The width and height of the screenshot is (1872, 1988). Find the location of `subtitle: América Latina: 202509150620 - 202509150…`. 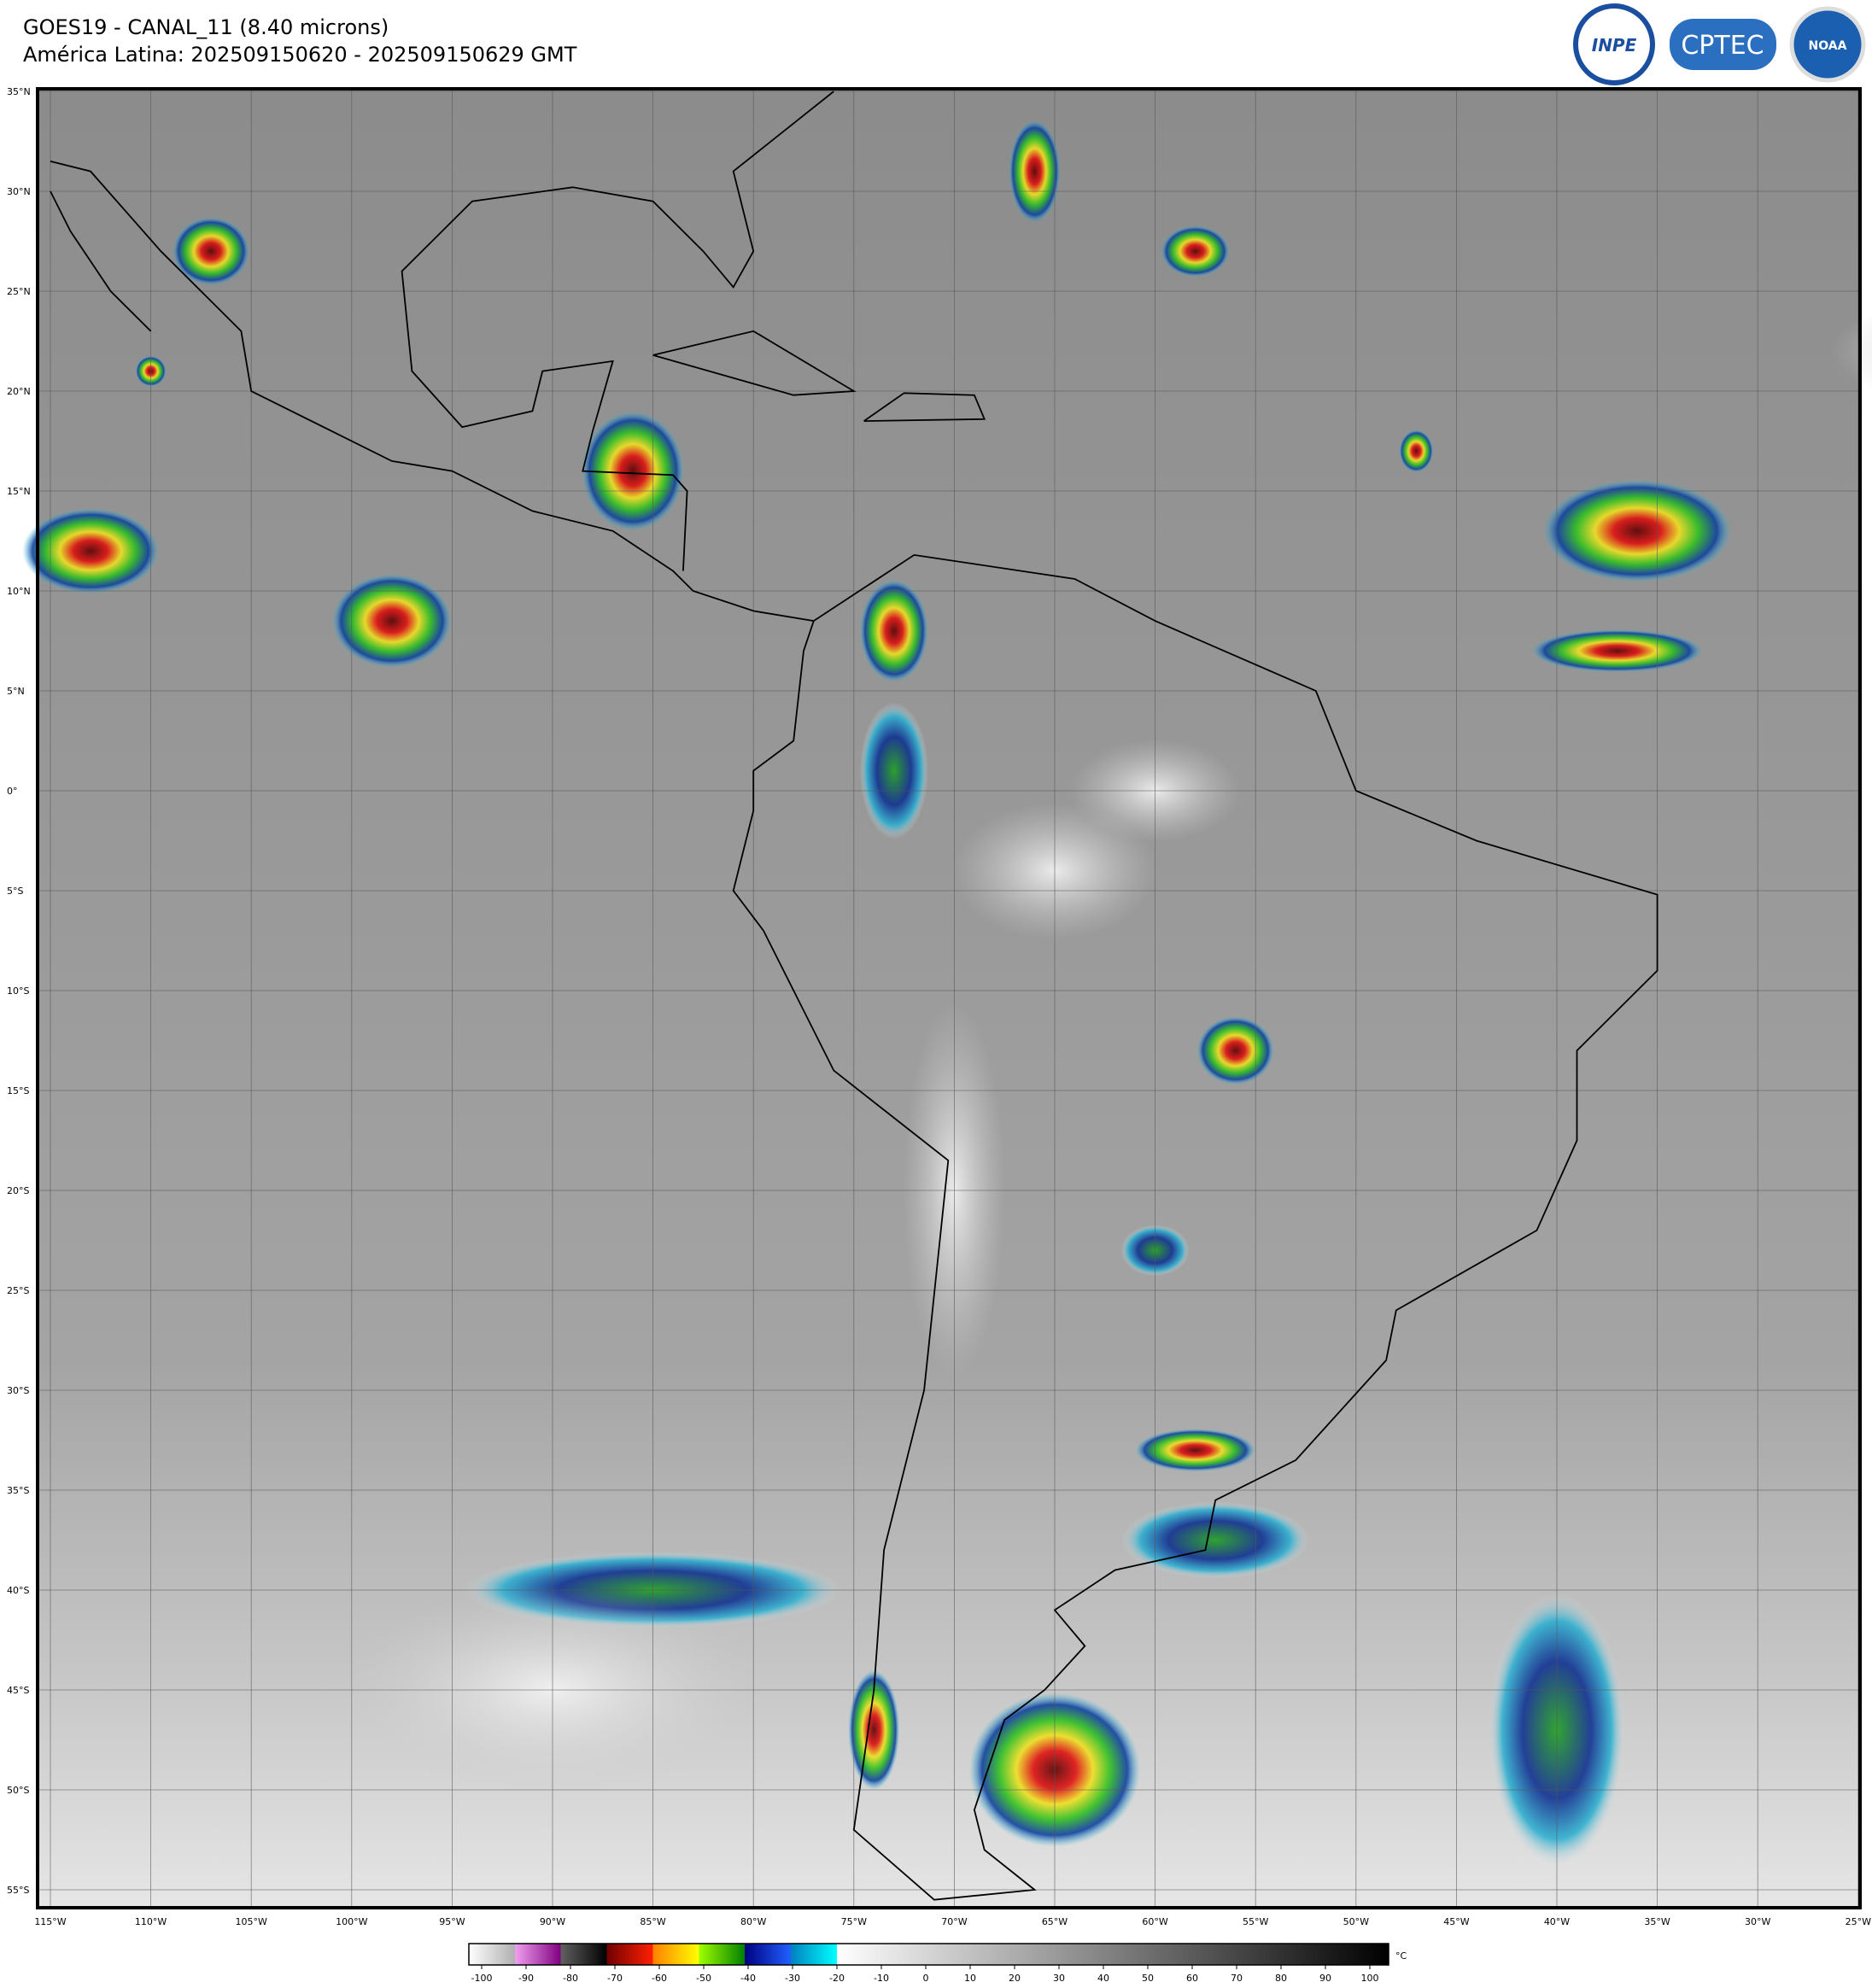

subtitle: América Latina: 202509150620 - 202509150… is located at coordinates (300, 55).